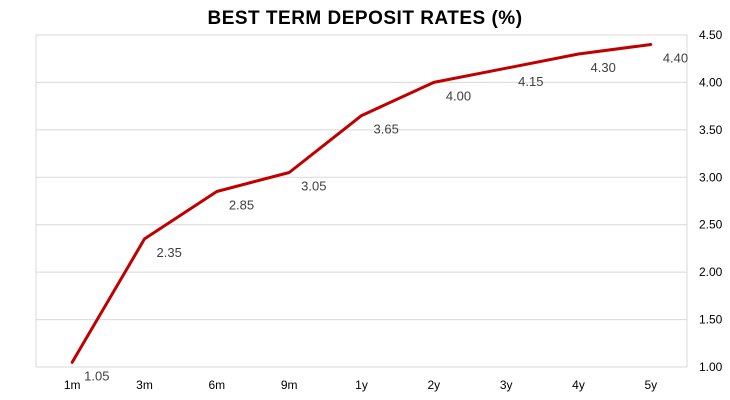  I want to click on x-tick-label: 9m, so click(289, 385).